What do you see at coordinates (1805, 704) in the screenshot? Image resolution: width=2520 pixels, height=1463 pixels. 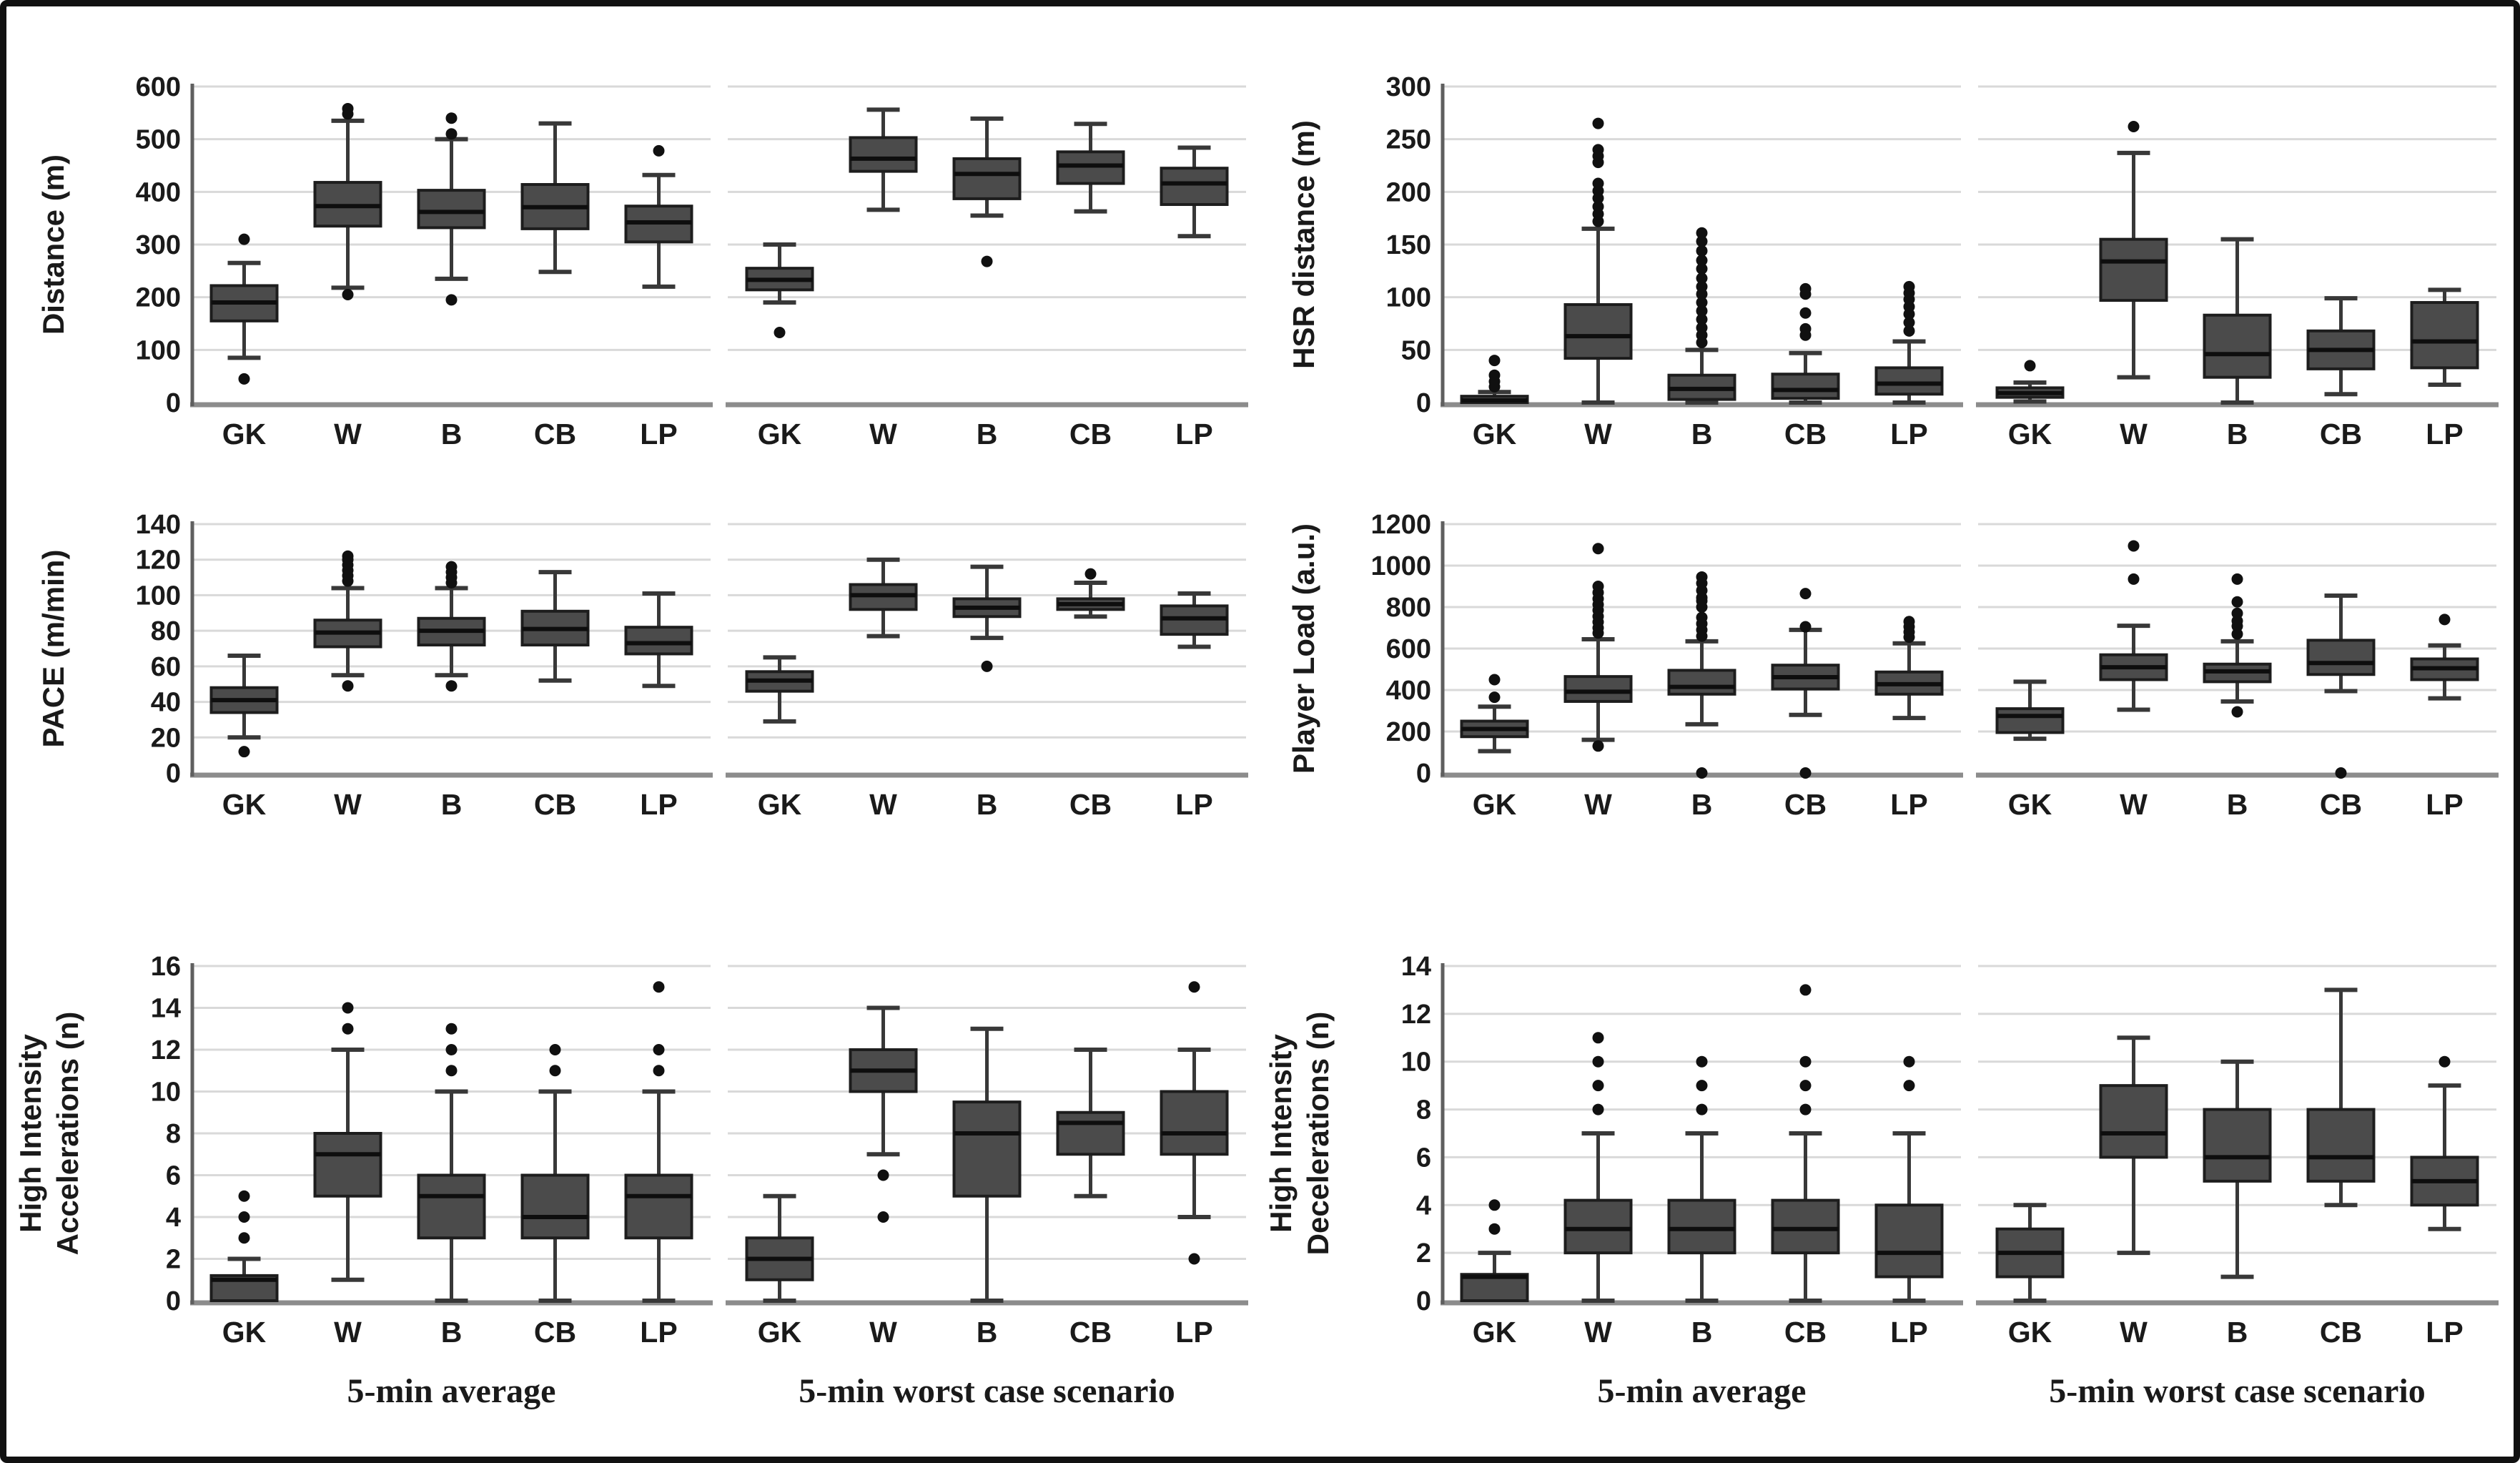 I see `box-player-load-avg-cb: CB` at bounding box center [1805, 704].